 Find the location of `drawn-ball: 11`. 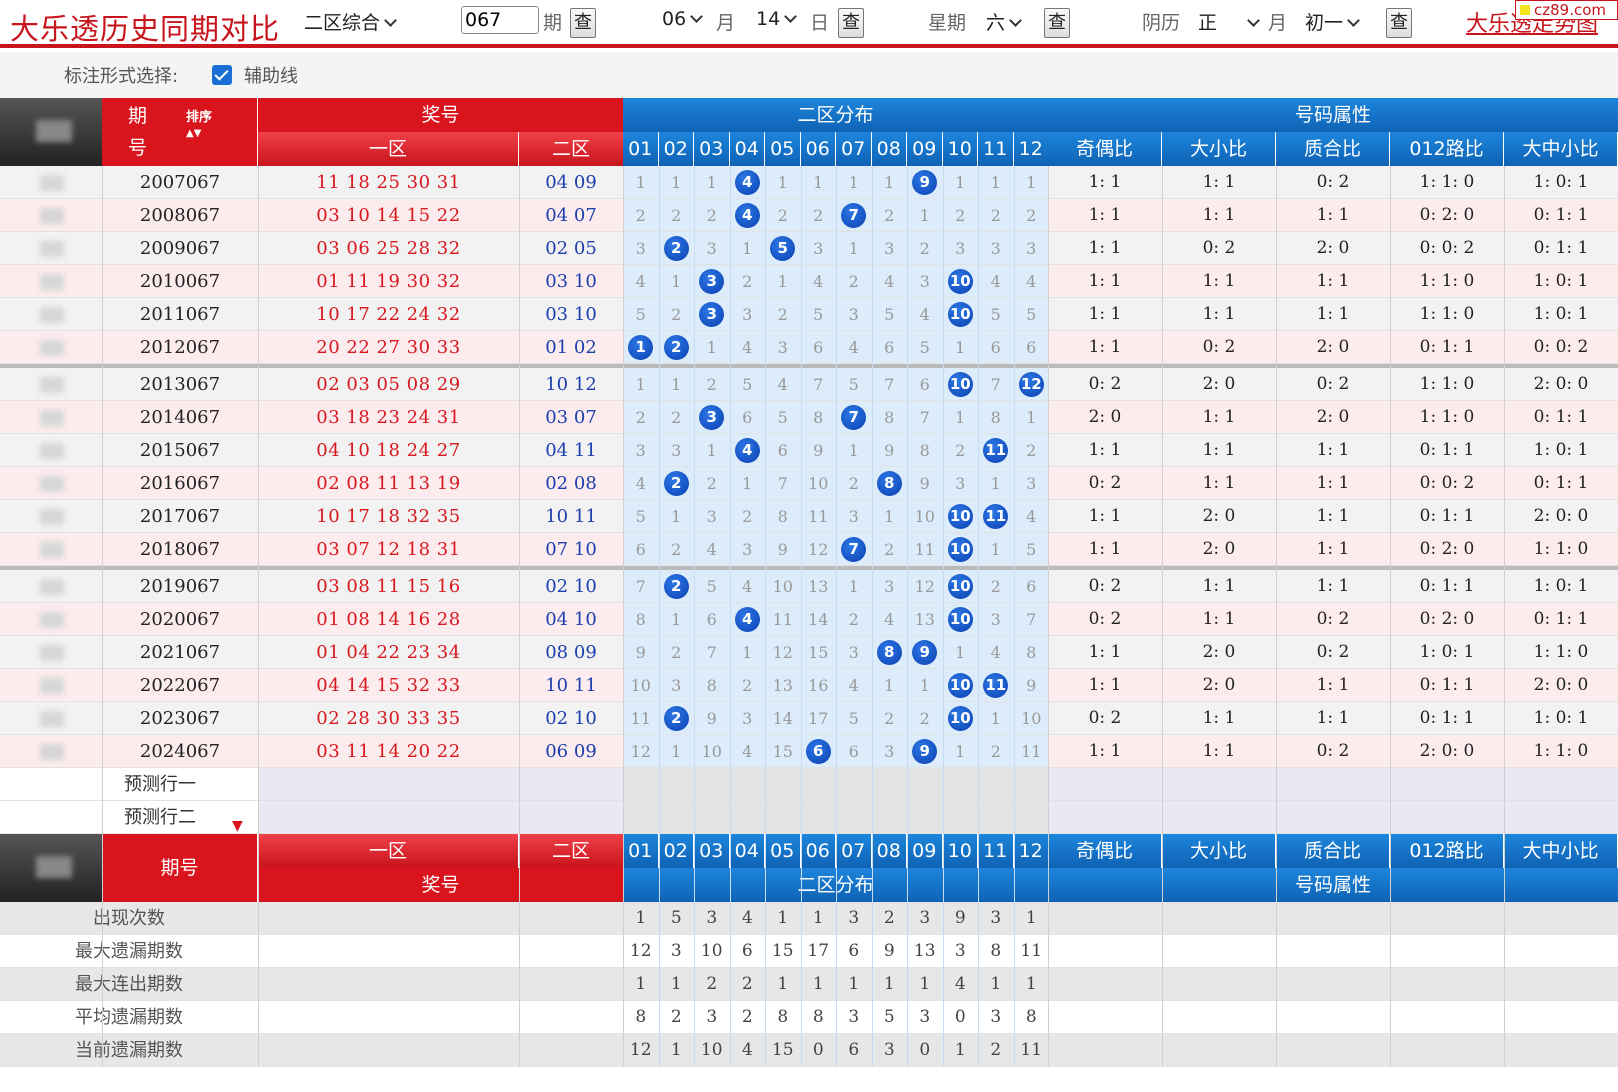

drawn-ball: 11 is located at coordinates (996, 685).